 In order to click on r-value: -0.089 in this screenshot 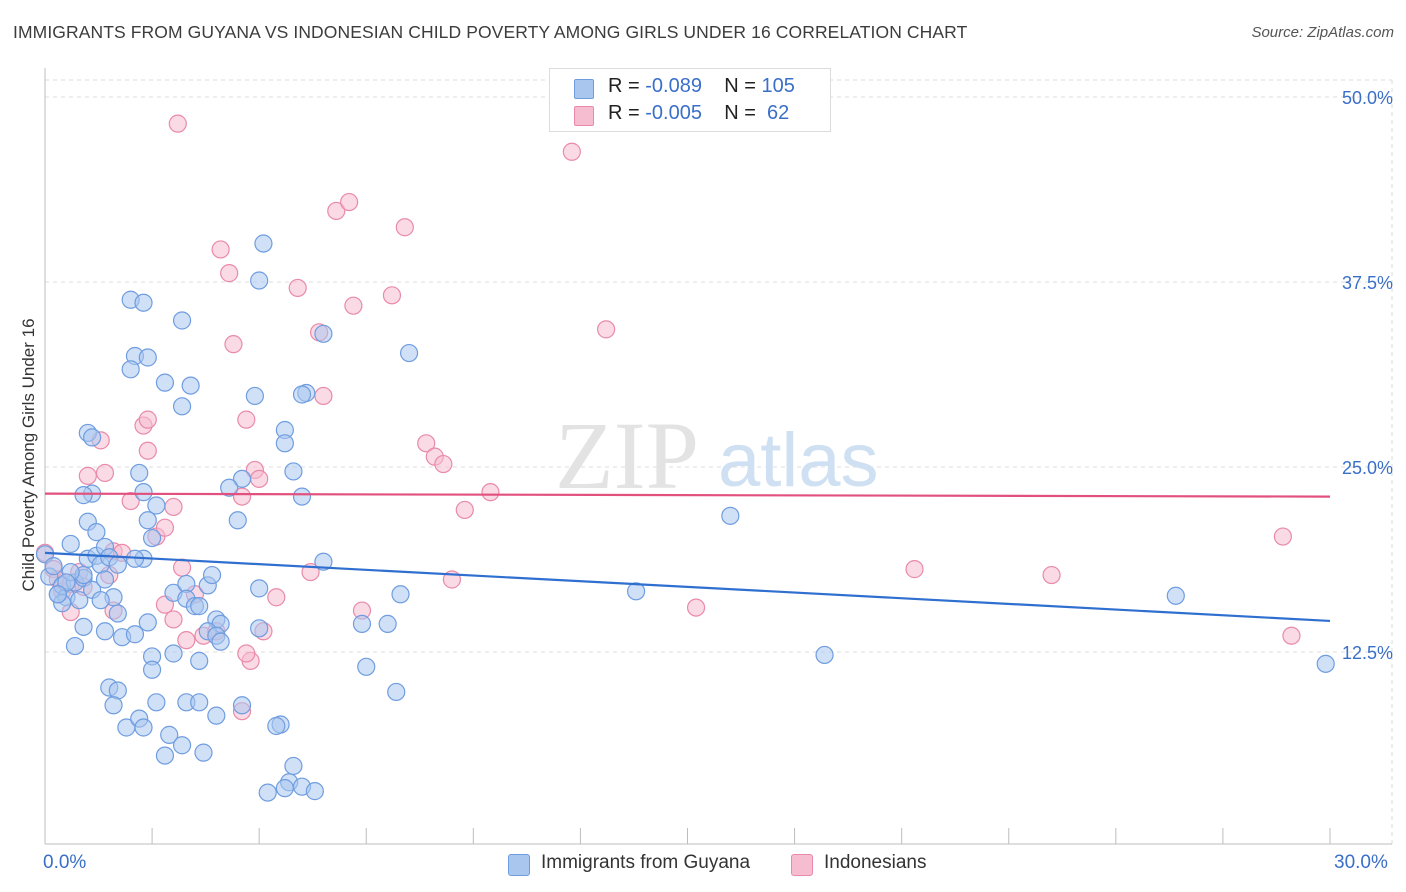, I will do `click(673, 86)`.